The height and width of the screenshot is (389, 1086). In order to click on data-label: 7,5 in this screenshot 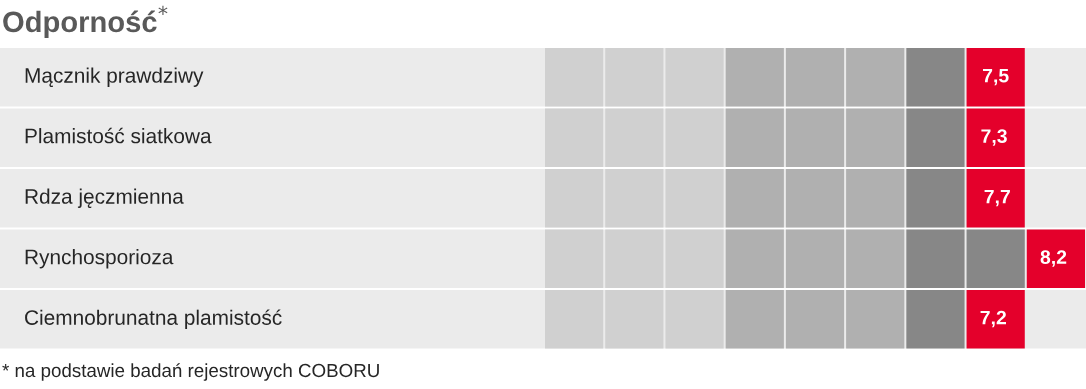, I will do `click(995, 77)`.